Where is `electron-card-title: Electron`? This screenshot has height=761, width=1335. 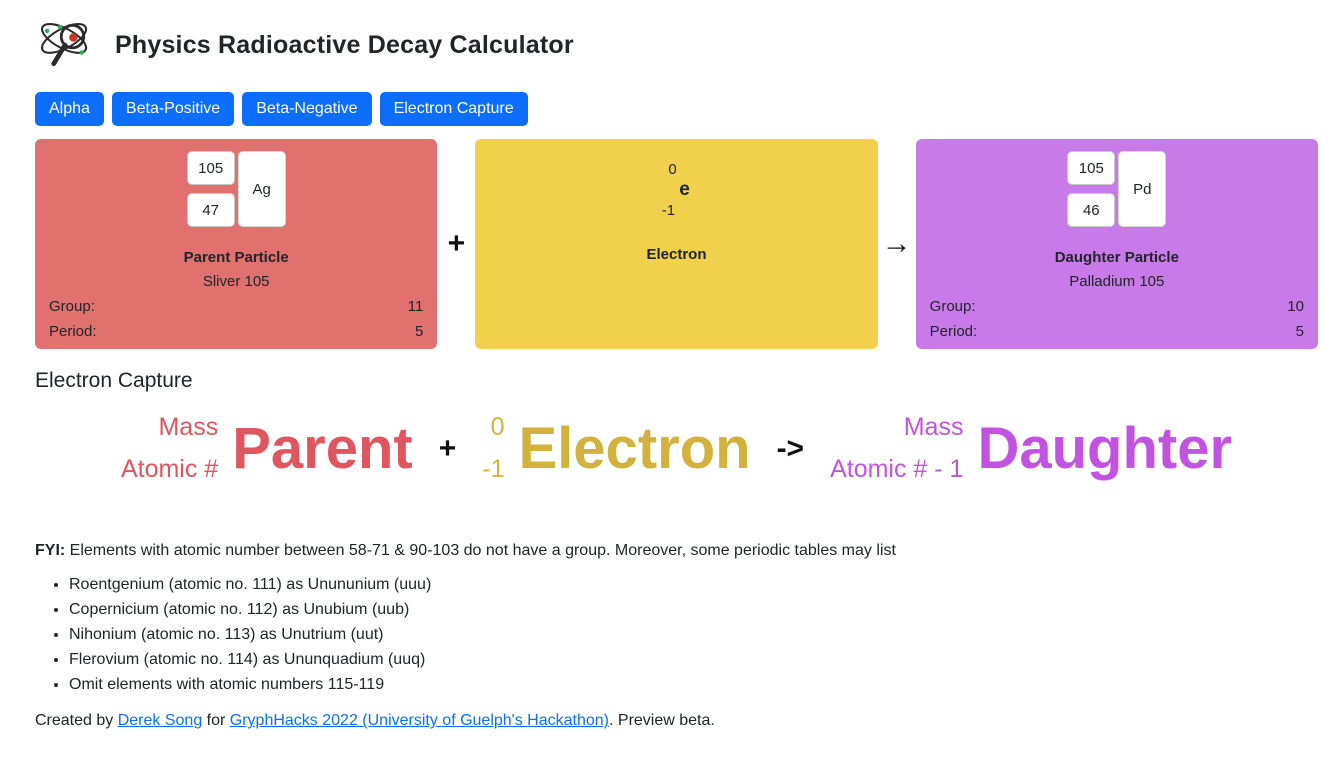 electron-card-title: Electron is located at coordinates (676, 254).